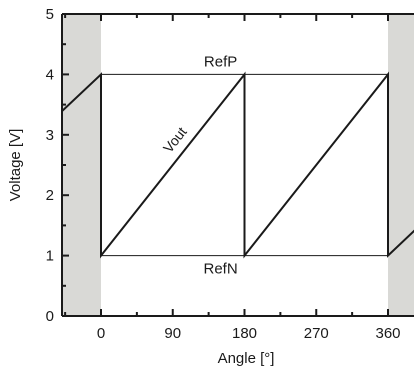 The image size is (414, 372). Describe the element at coordinates (246, 358) in the screenshot. I see `x-axis-label: Angle [°]` at that location.